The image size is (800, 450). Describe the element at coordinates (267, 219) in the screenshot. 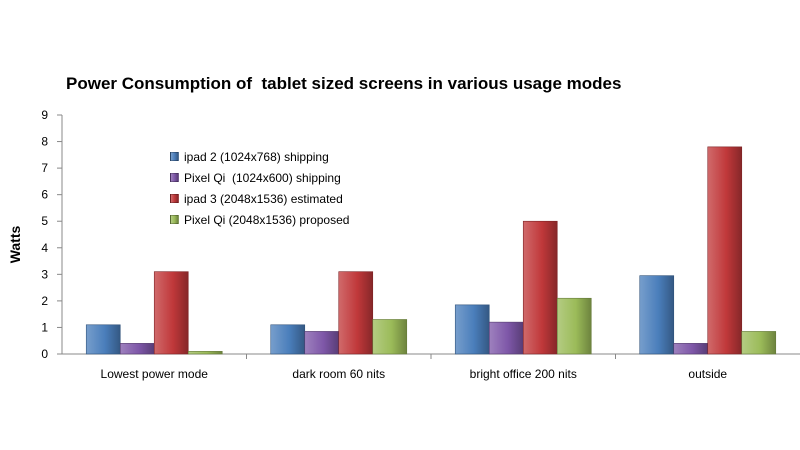

I see `legend-label: Pixel Qi (2048x1536) proposed` at that location.